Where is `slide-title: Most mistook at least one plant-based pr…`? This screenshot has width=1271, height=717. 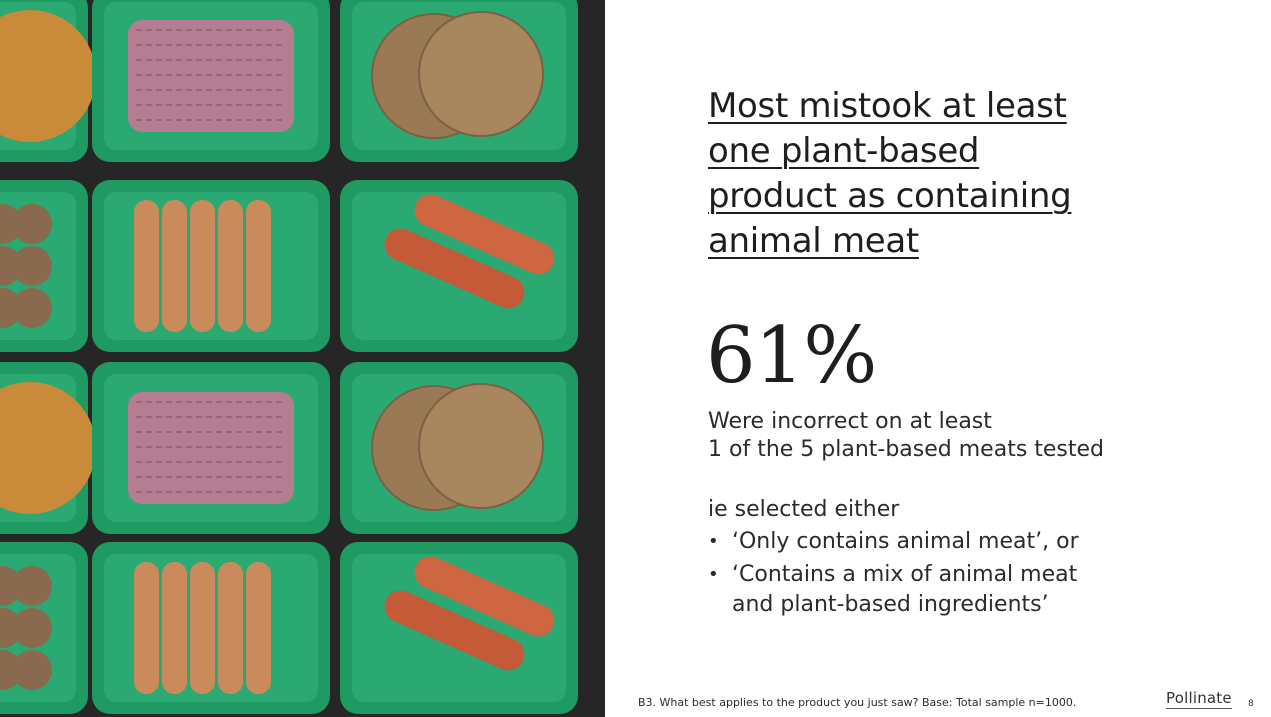
slide-title: Most mistook at least one plant-based pr… is located at coordinates (938, 174).